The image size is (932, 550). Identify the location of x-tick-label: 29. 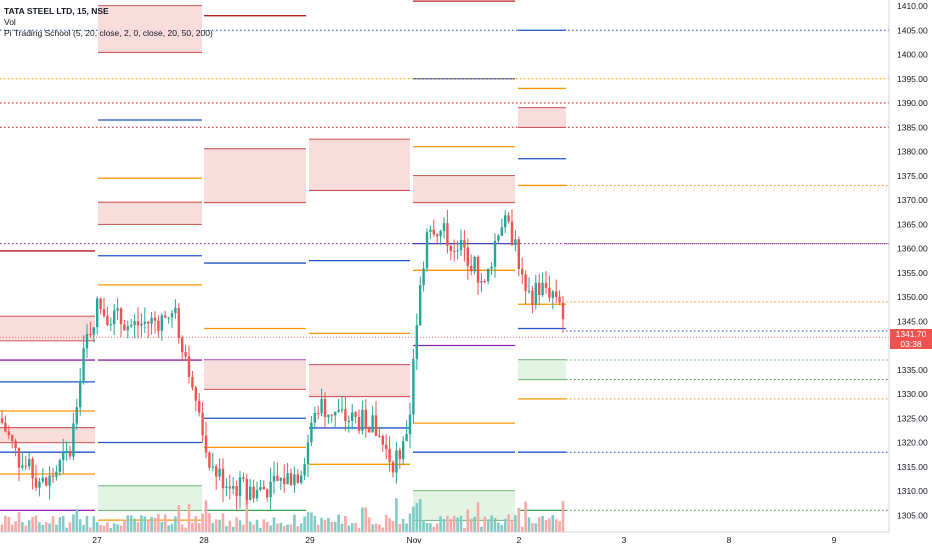
(310, 540).